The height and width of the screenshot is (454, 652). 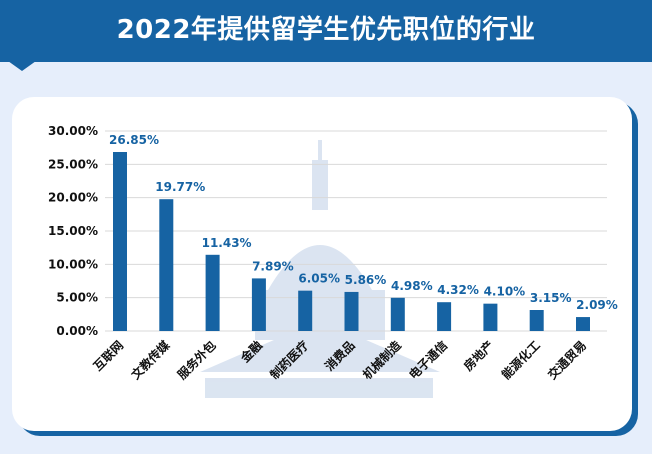 What do you see at coordinates (428, 360) in the screenshot?
I see `x-tick-label: 电子通信` at bounding box center [428, 360].